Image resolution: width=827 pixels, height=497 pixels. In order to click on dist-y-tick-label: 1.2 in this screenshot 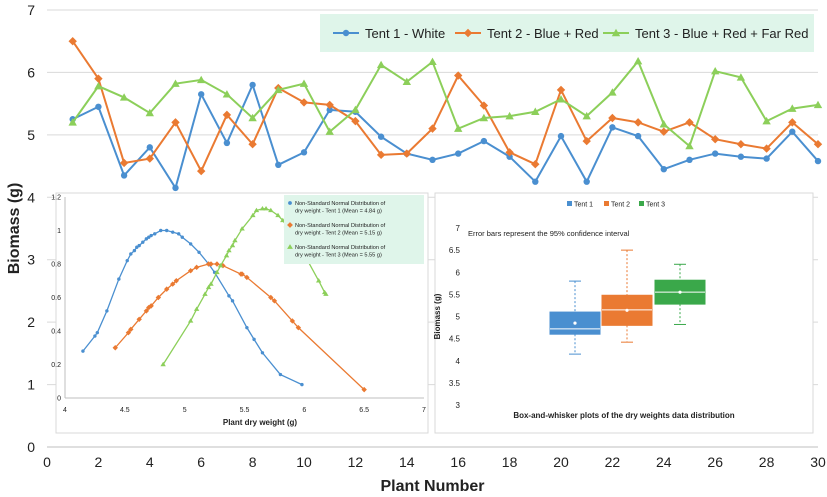, I will do `click(56, 198)`.